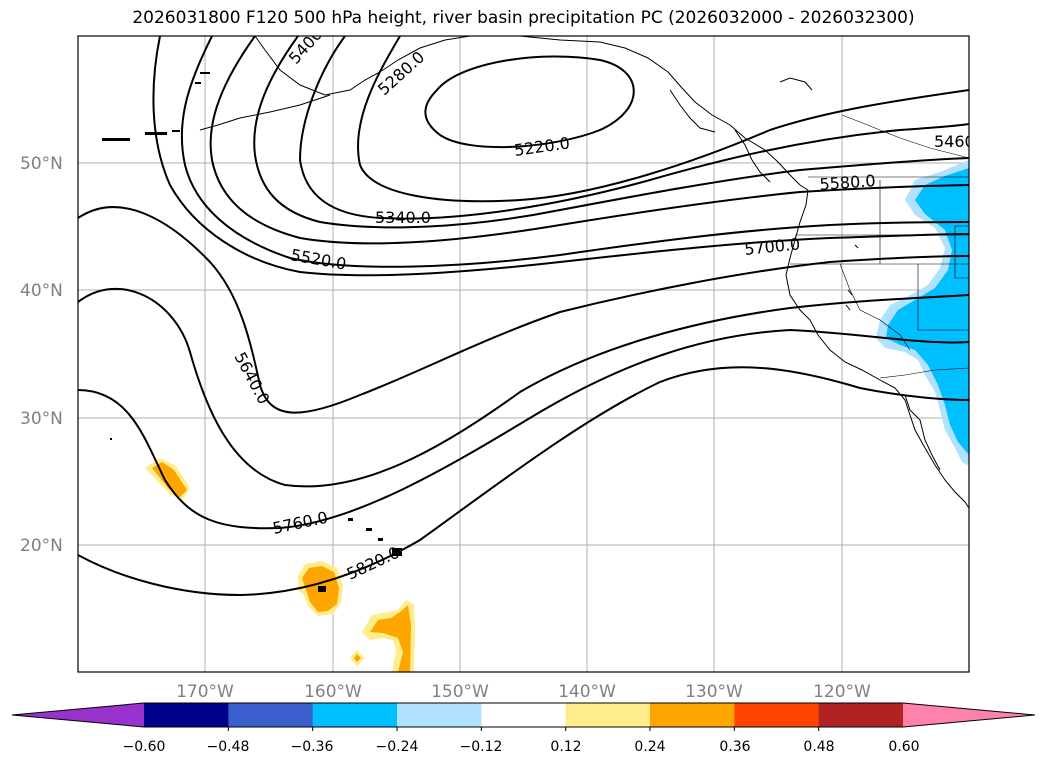  I want to click on latitude-labels: 50°N 40°N 30°N 20°N, so click(41, 355).